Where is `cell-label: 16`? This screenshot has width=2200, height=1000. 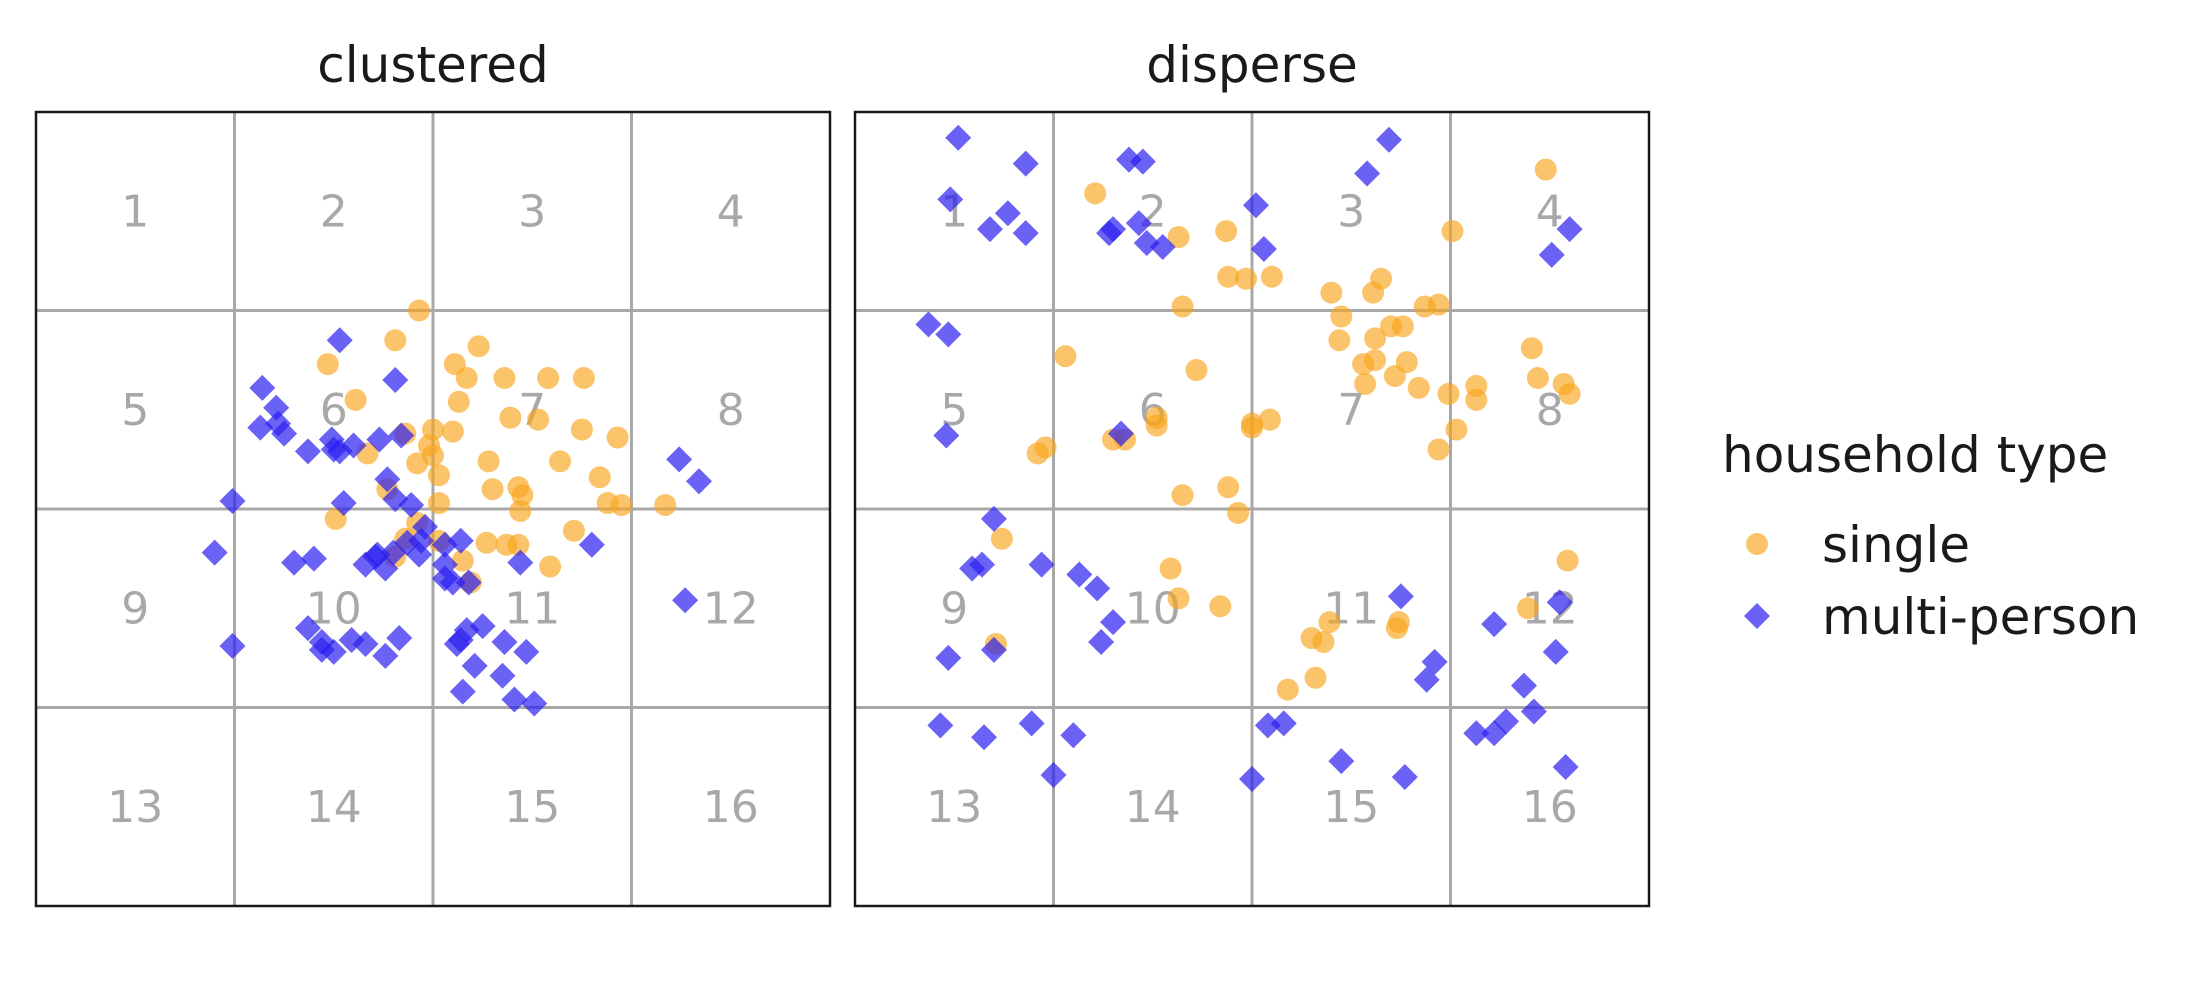
cell-label: 16 is located at coordinates (731, 807).